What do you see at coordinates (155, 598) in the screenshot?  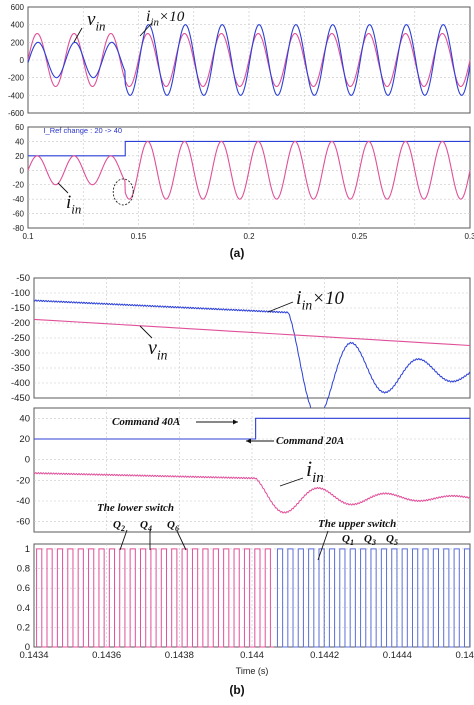 I see `series-lower-switch-pulses` at bounding box center [155, 598].